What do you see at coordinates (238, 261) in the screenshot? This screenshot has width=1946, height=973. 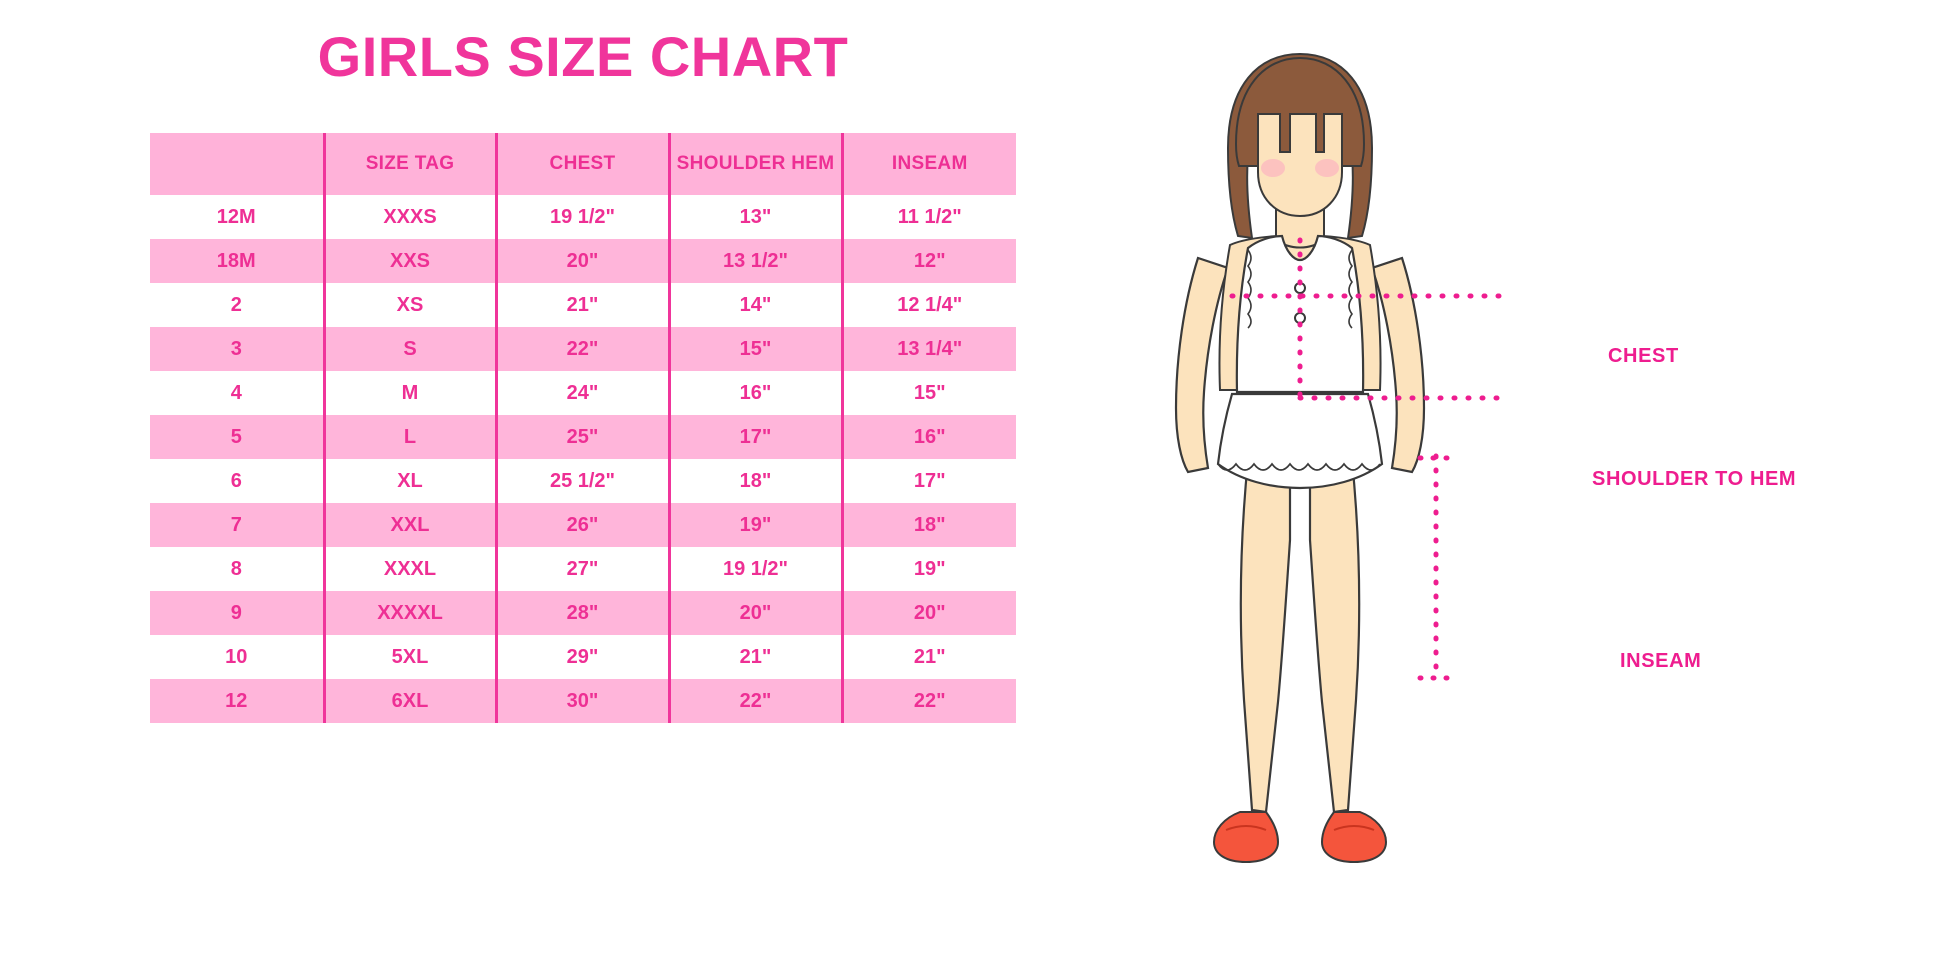 I see `cell-size: 18M` at bounding box center [238, 261].